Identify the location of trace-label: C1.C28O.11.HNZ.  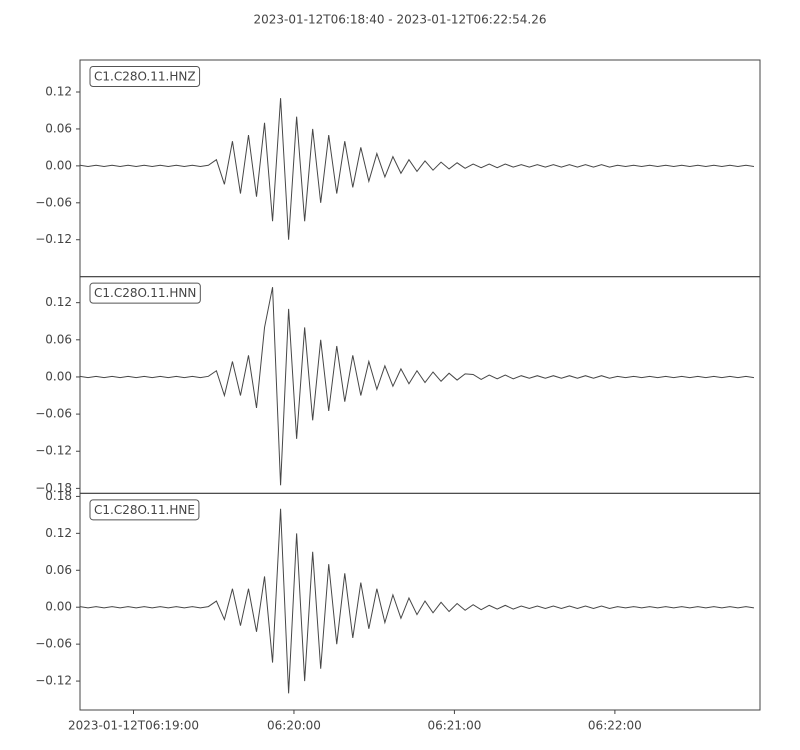
(145, 77).